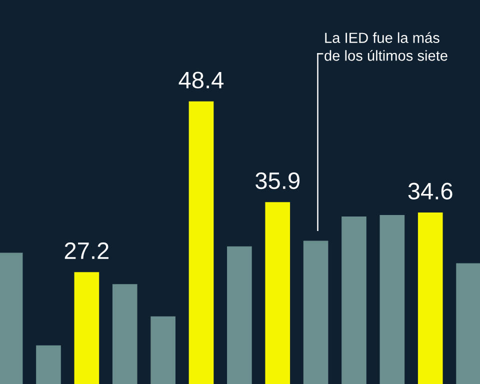  I want to click on data-label: 27.2, so click(86, 250).